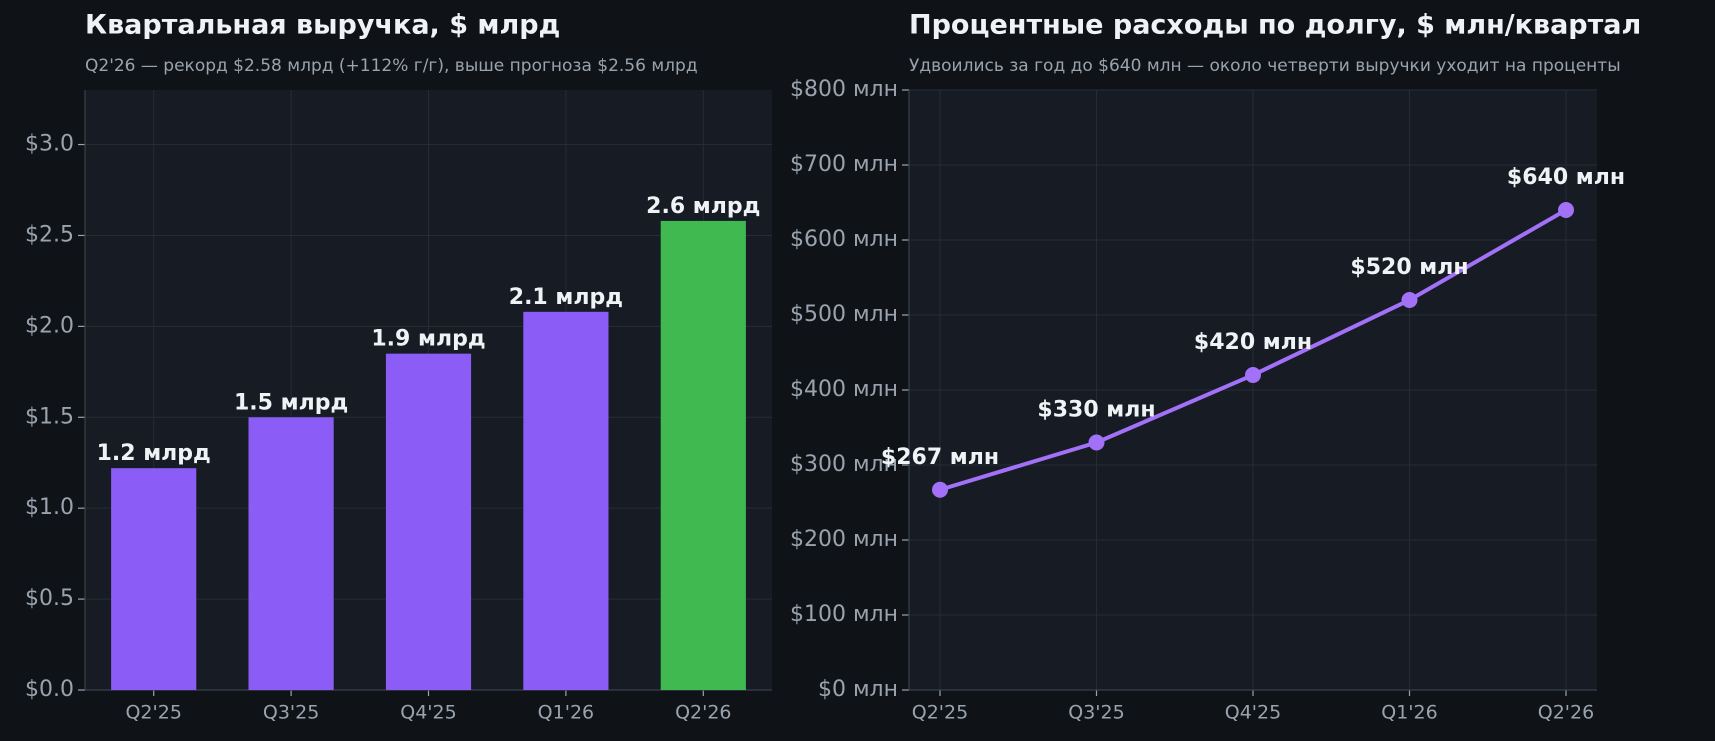  What do you see at coordinates (844, 314) in the screenshot?
I see `y-tick-label: $500 млн` at bounding box center [844, 314].